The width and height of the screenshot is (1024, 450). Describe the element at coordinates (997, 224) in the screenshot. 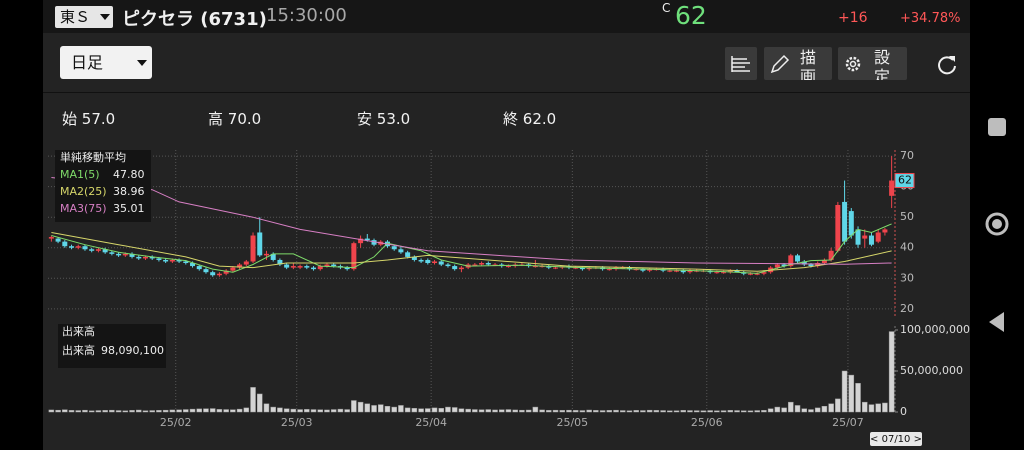

I see `nav-home` at that location.